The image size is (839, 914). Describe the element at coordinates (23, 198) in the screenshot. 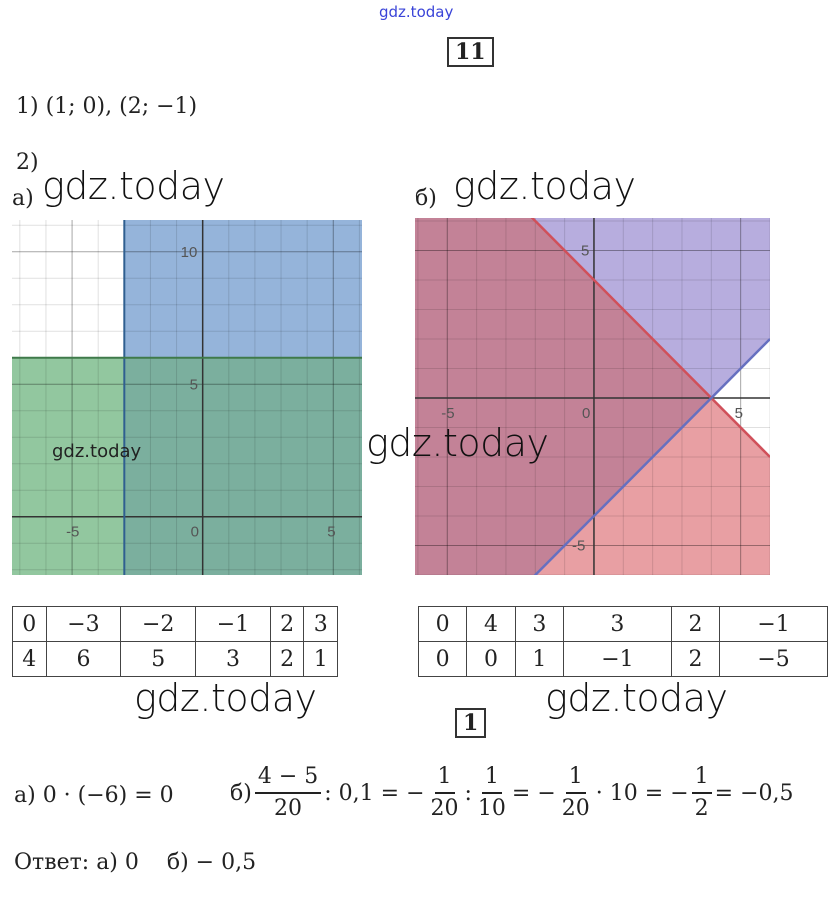

I see `graph-a-label: а)` at that location.